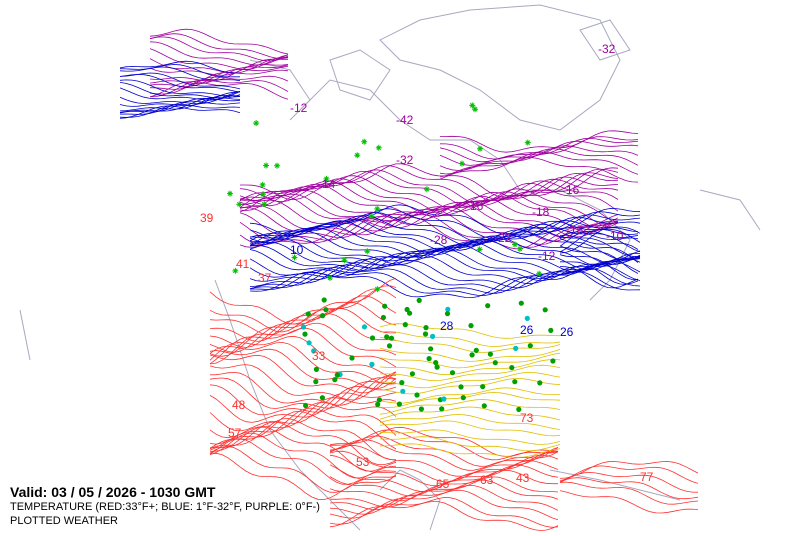 The width and height of the screenshot is (788, 536). Describe the element at coordinates (207, 218) in the screenshot. I see `temperature-label: 39` at that location.